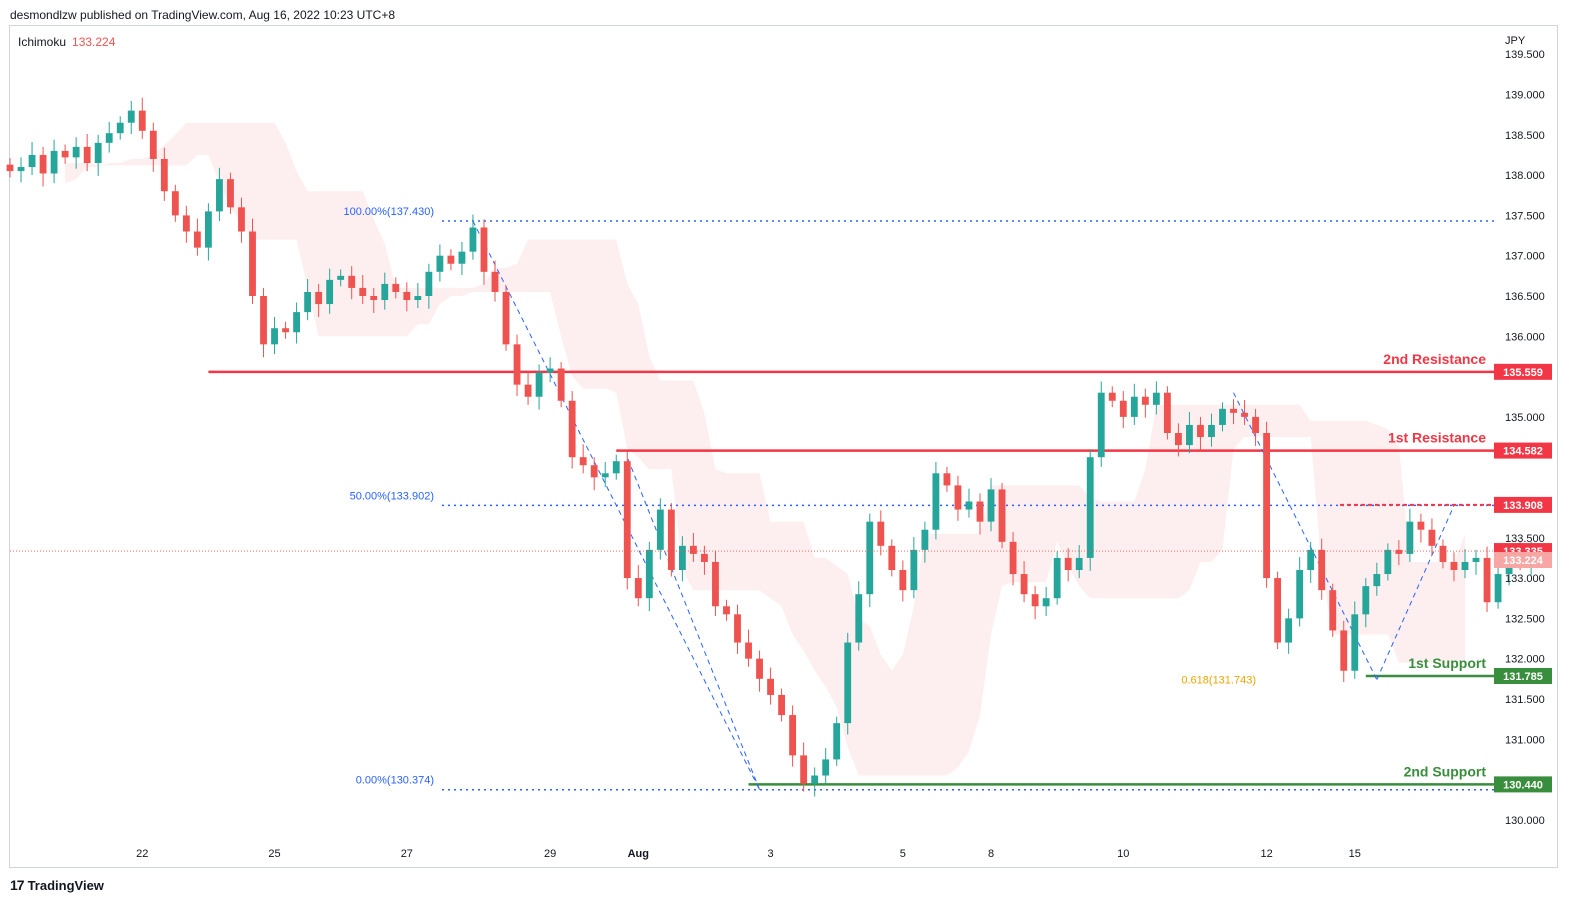  I want to click on price-tag-value: 133.224, so click(1523, 561).